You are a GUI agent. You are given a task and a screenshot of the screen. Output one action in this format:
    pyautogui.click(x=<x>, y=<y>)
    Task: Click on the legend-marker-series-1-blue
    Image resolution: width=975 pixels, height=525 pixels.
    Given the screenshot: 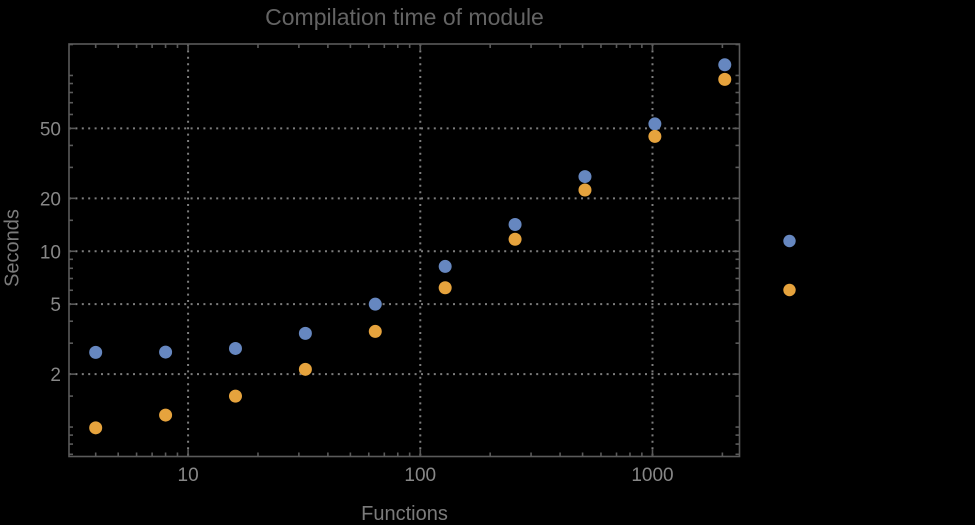 What is the action you would take?
    pyautogui.click(x=789, y=241)
    